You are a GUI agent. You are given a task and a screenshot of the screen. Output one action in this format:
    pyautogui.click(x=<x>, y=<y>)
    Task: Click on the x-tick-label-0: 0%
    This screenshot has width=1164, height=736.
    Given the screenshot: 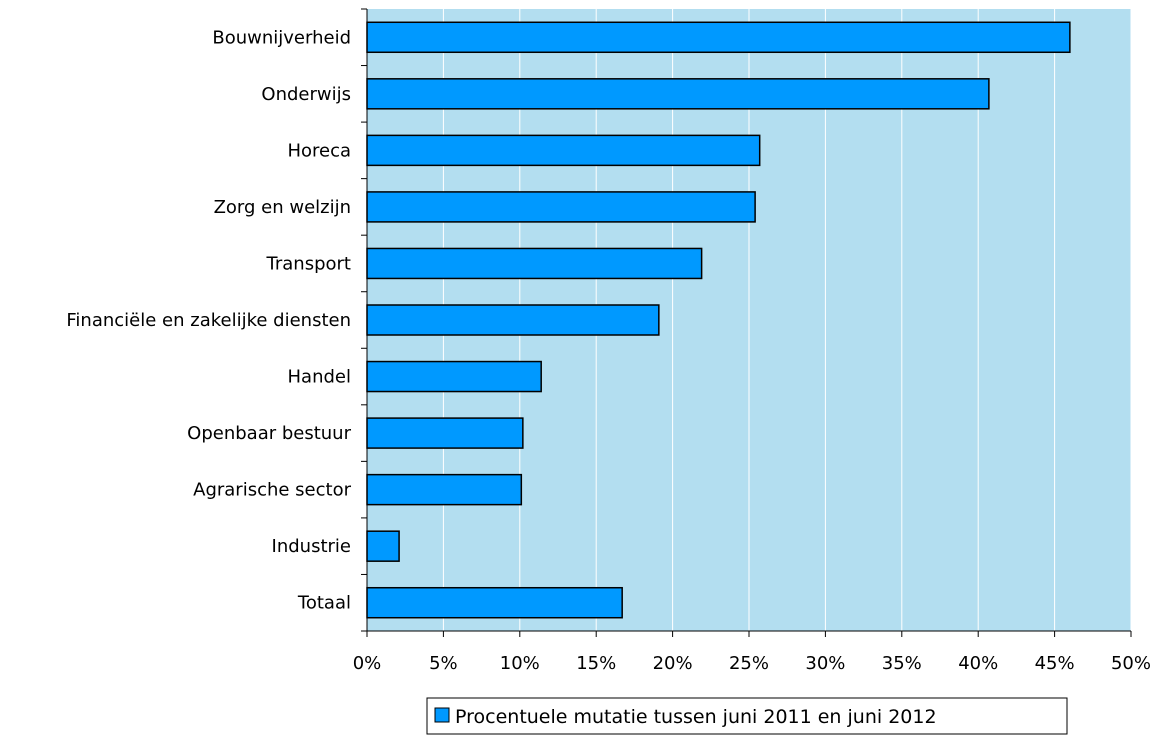 What is the action you would take?
    pyautogui.click(x=367, y=663)
    